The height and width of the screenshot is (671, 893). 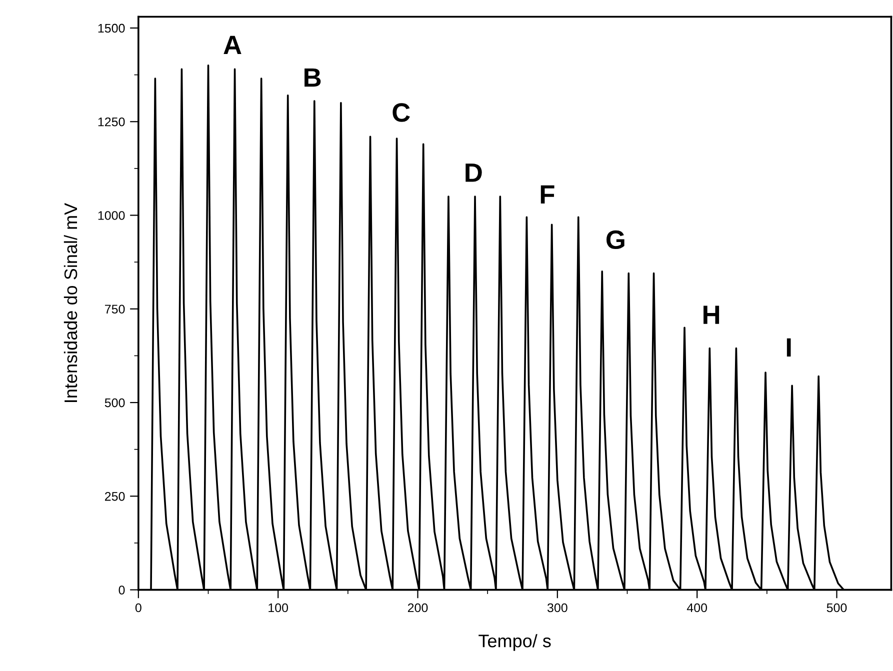 What do you see at coordinates (547, 194) in the screenshot?
I see `annotation: F` at bounding box center [547, 194].